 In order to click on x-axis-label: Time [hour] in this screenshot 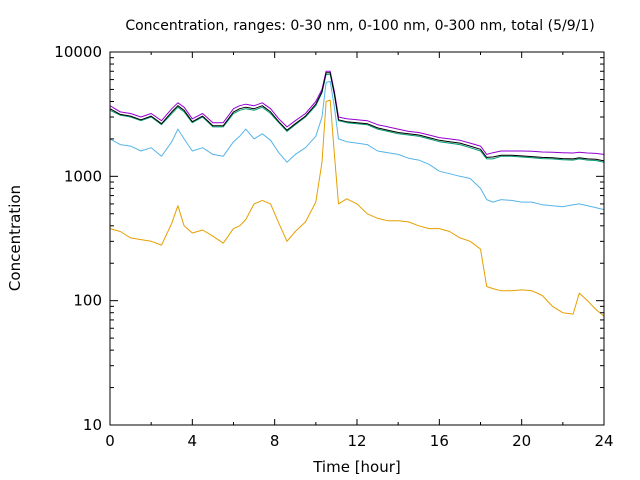, I will do `click(356, 467)`.